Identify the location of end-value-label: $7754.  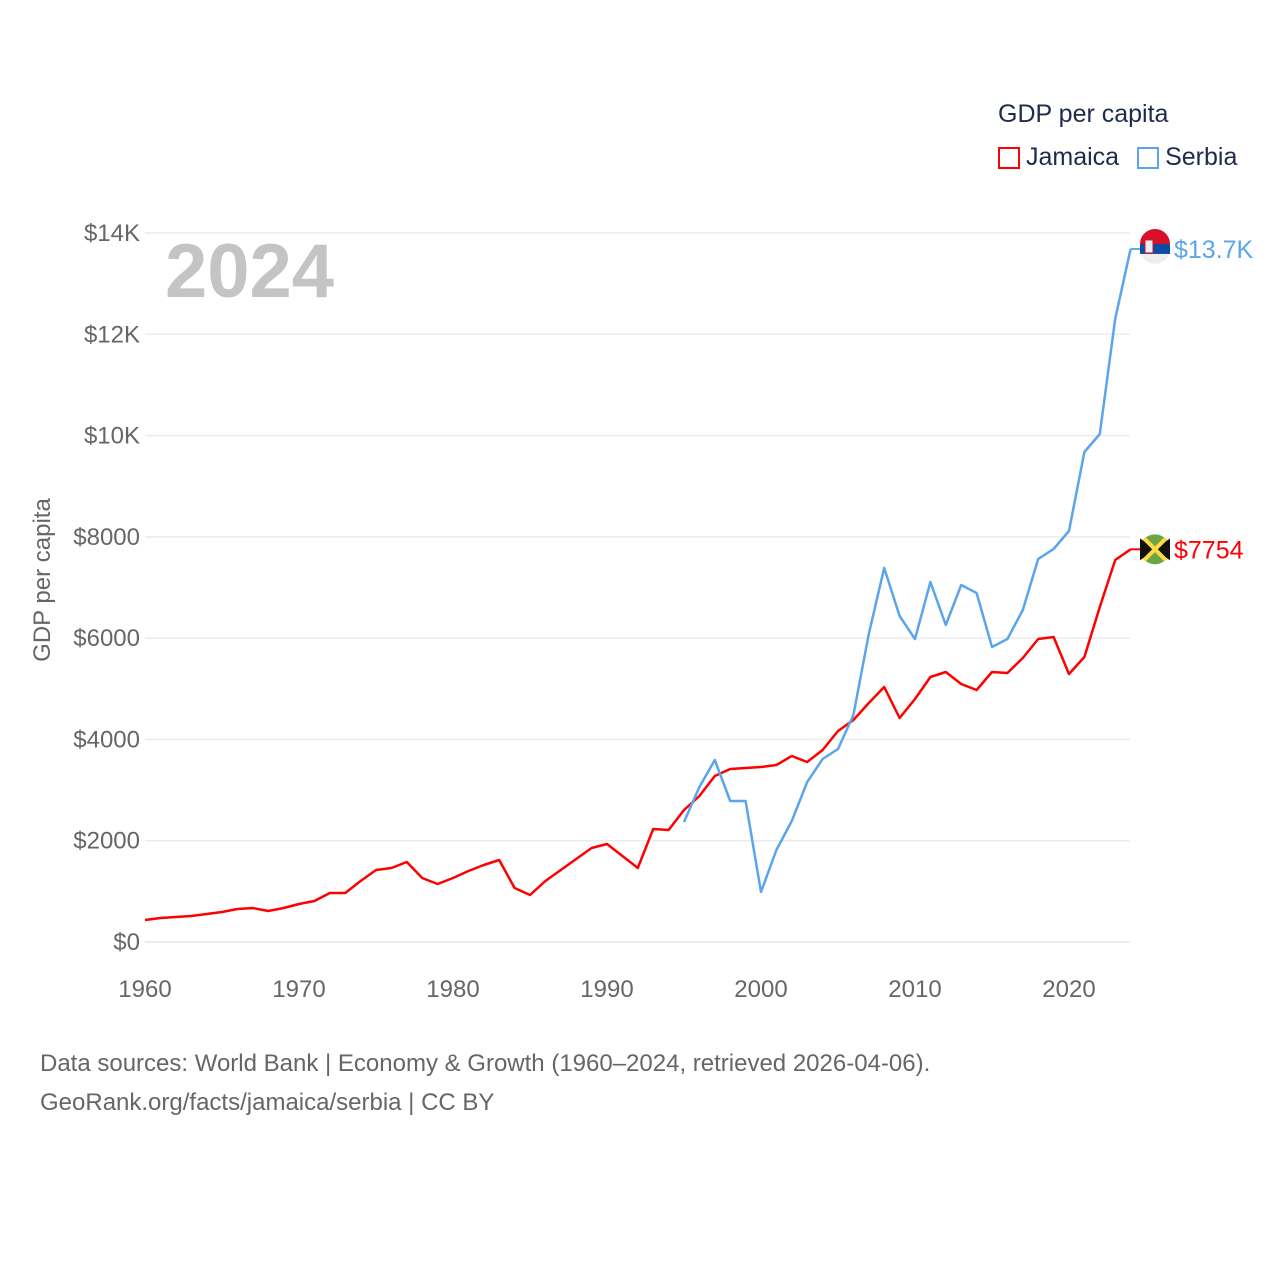
(1209, 550).